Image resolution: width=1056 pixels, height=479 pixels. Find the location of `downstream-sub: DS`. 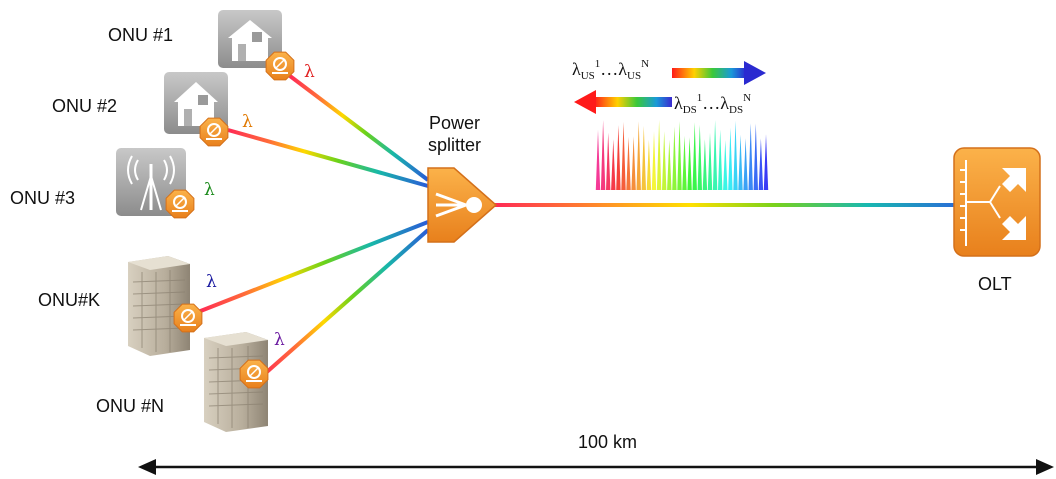

downstream-sub: DS is located at coordinates (689, 110).